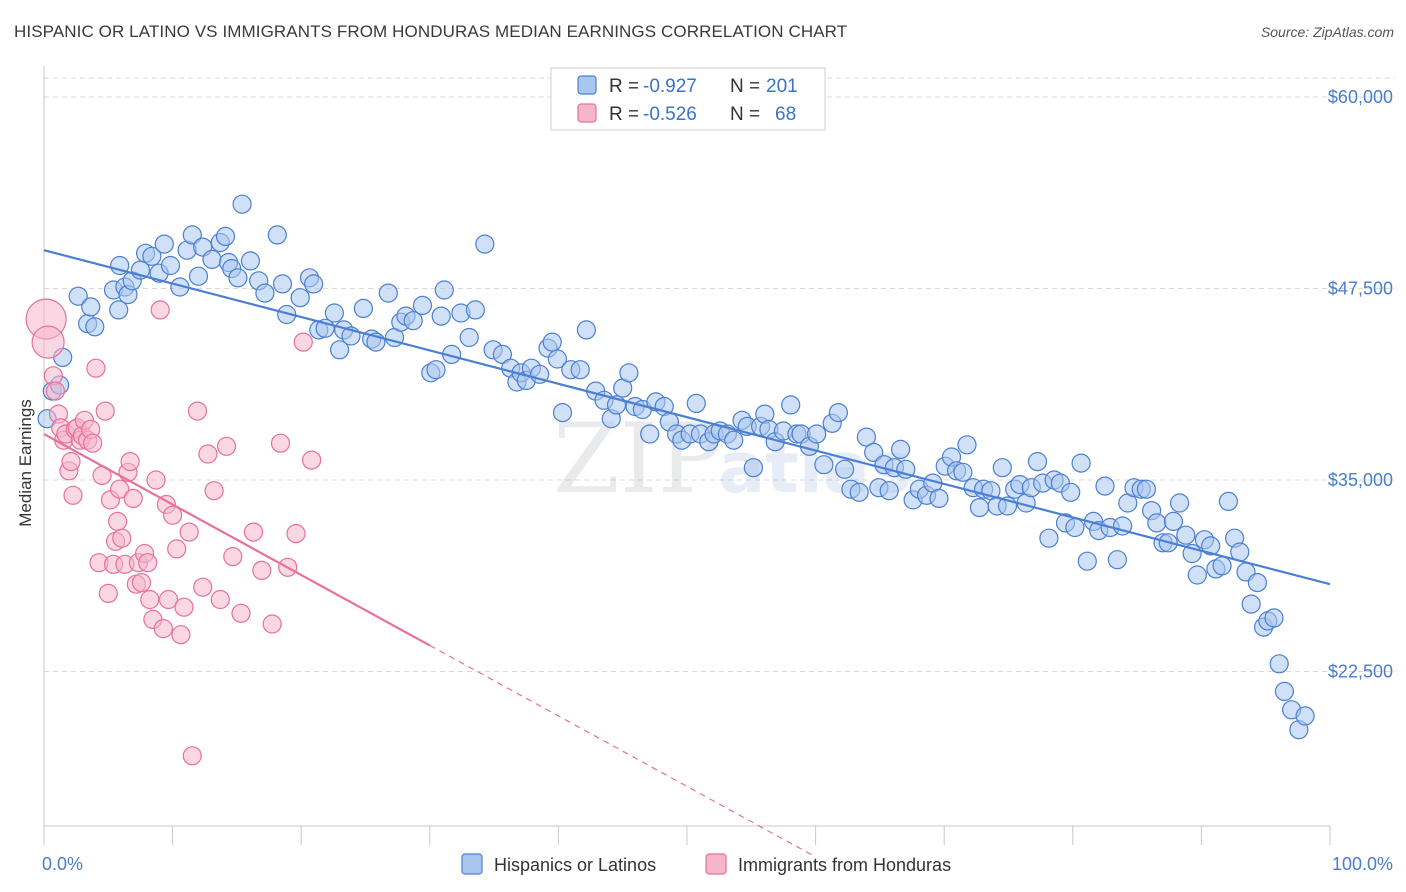  Describe the element at coordinates (1362, 864) in the screenshot. I see `x-tick-label: 100.0%` at that location.